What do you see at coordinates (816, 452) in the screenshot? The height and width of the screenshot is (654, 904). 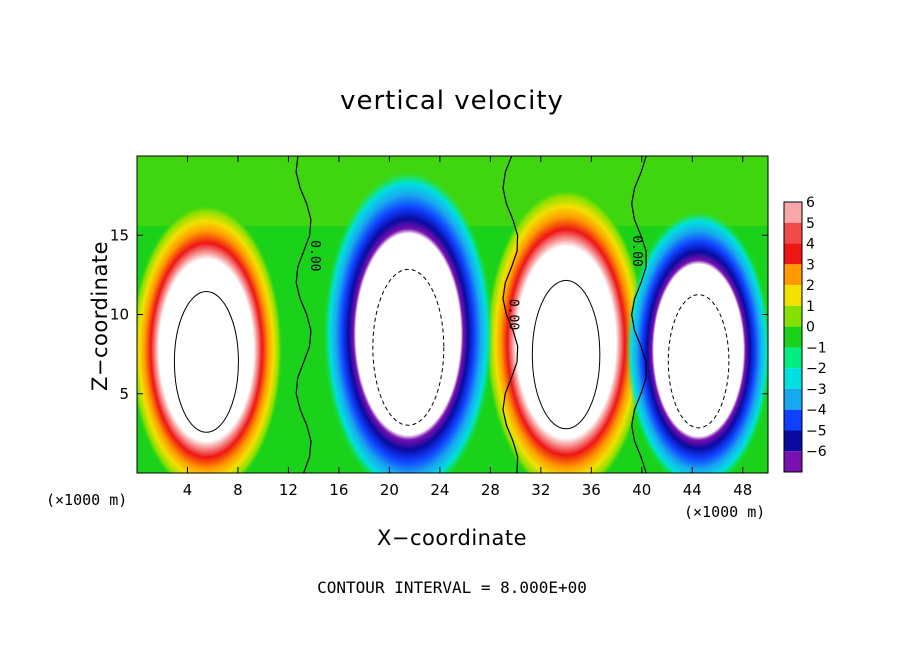 I see `colorbar-label: −6` at bounding box center [816, 452].